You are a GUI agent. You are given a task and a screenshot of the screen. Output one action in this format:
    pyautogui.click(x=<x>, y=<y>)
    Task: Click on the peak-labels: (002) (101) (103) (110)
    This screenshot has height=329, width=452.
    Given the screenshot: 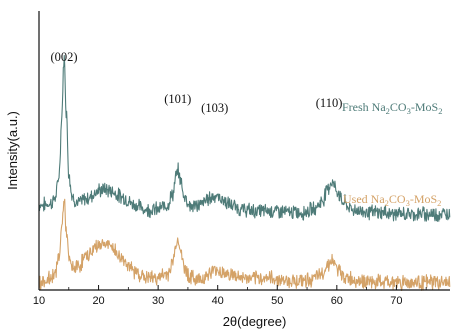 What is the action you would take?
    pyautogui.click(x=196, y=82)
    